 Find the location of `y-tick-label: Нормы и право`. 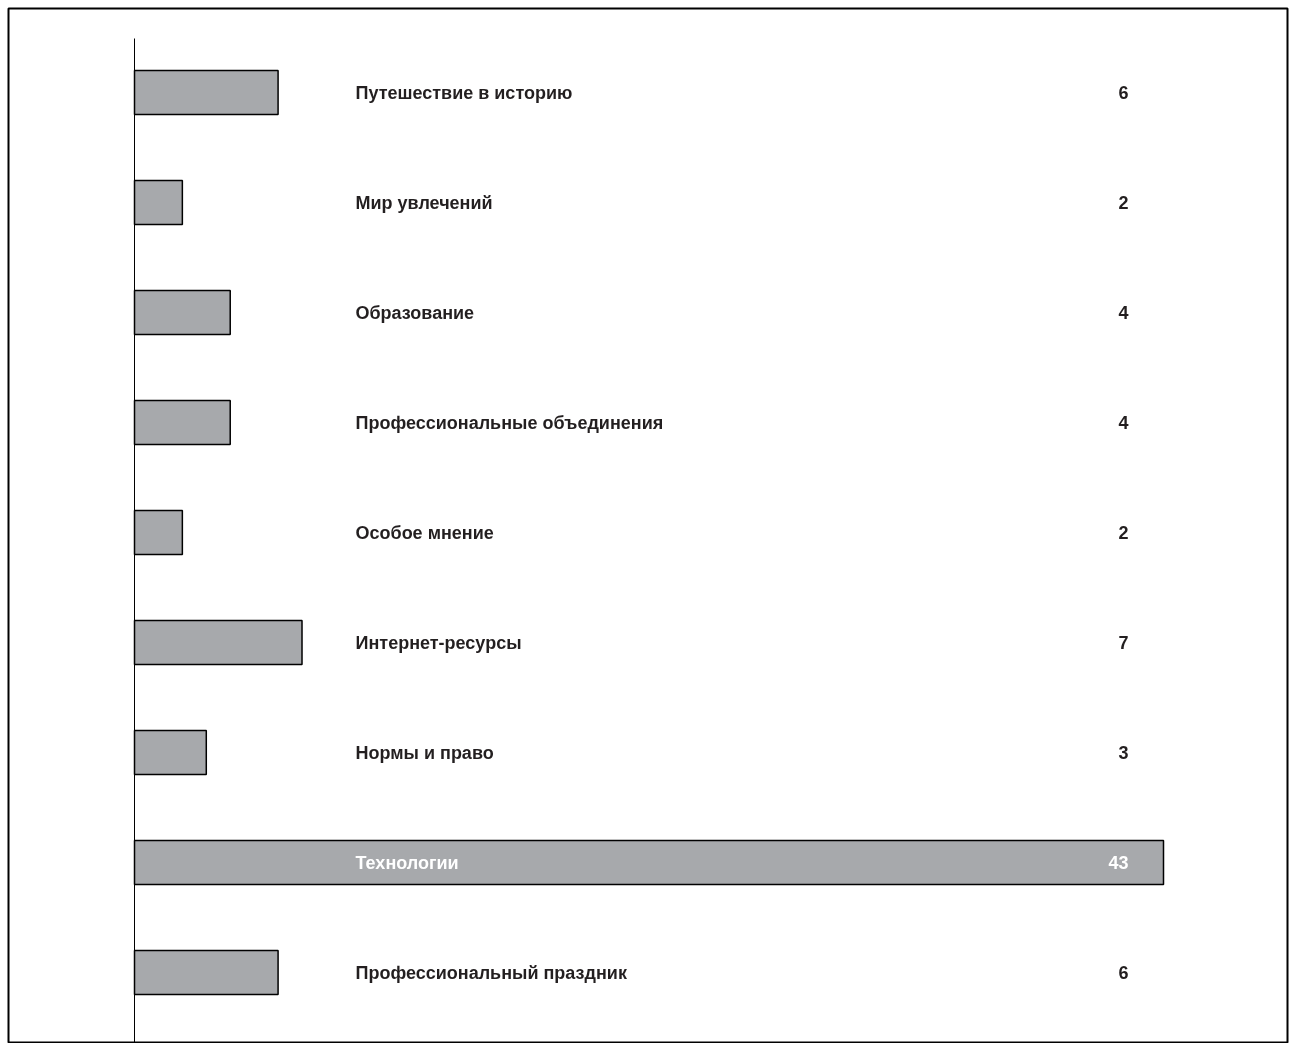

y-tick-label: Нормы и право is located at coordinates (424, 752).